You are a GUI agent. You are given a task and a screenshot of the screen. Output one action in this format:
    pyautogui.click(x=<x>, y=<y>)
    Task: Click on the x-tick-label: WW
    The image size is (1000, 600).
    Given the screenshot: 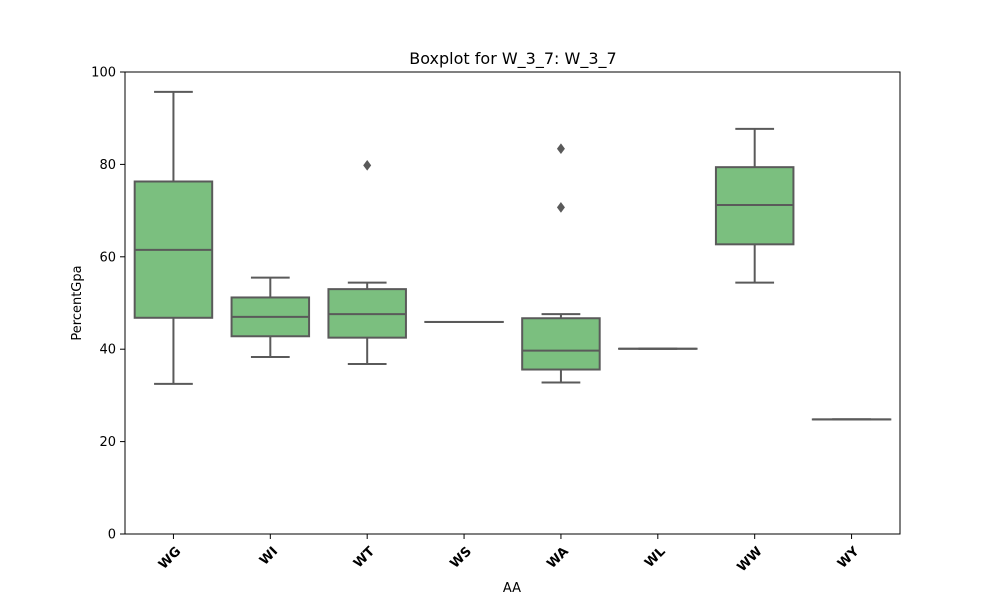 What is the action you would take?
    pyautogui.click(x=750, y=559)
    